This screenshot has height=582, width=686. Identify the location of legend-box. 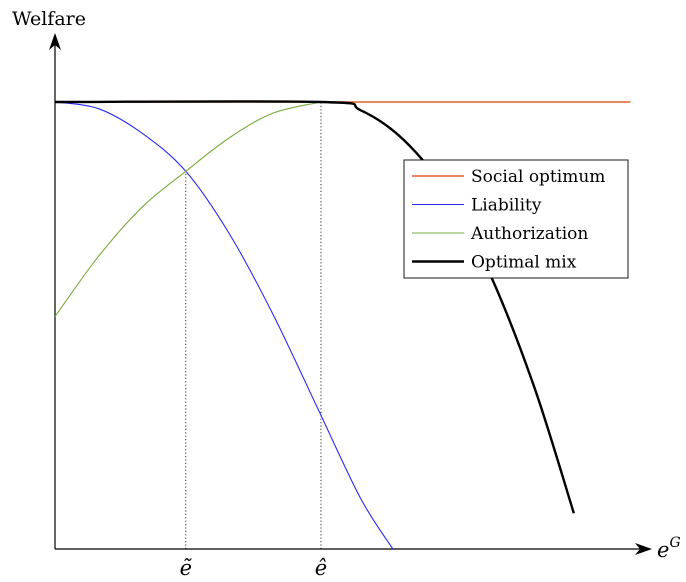
(516, 219).